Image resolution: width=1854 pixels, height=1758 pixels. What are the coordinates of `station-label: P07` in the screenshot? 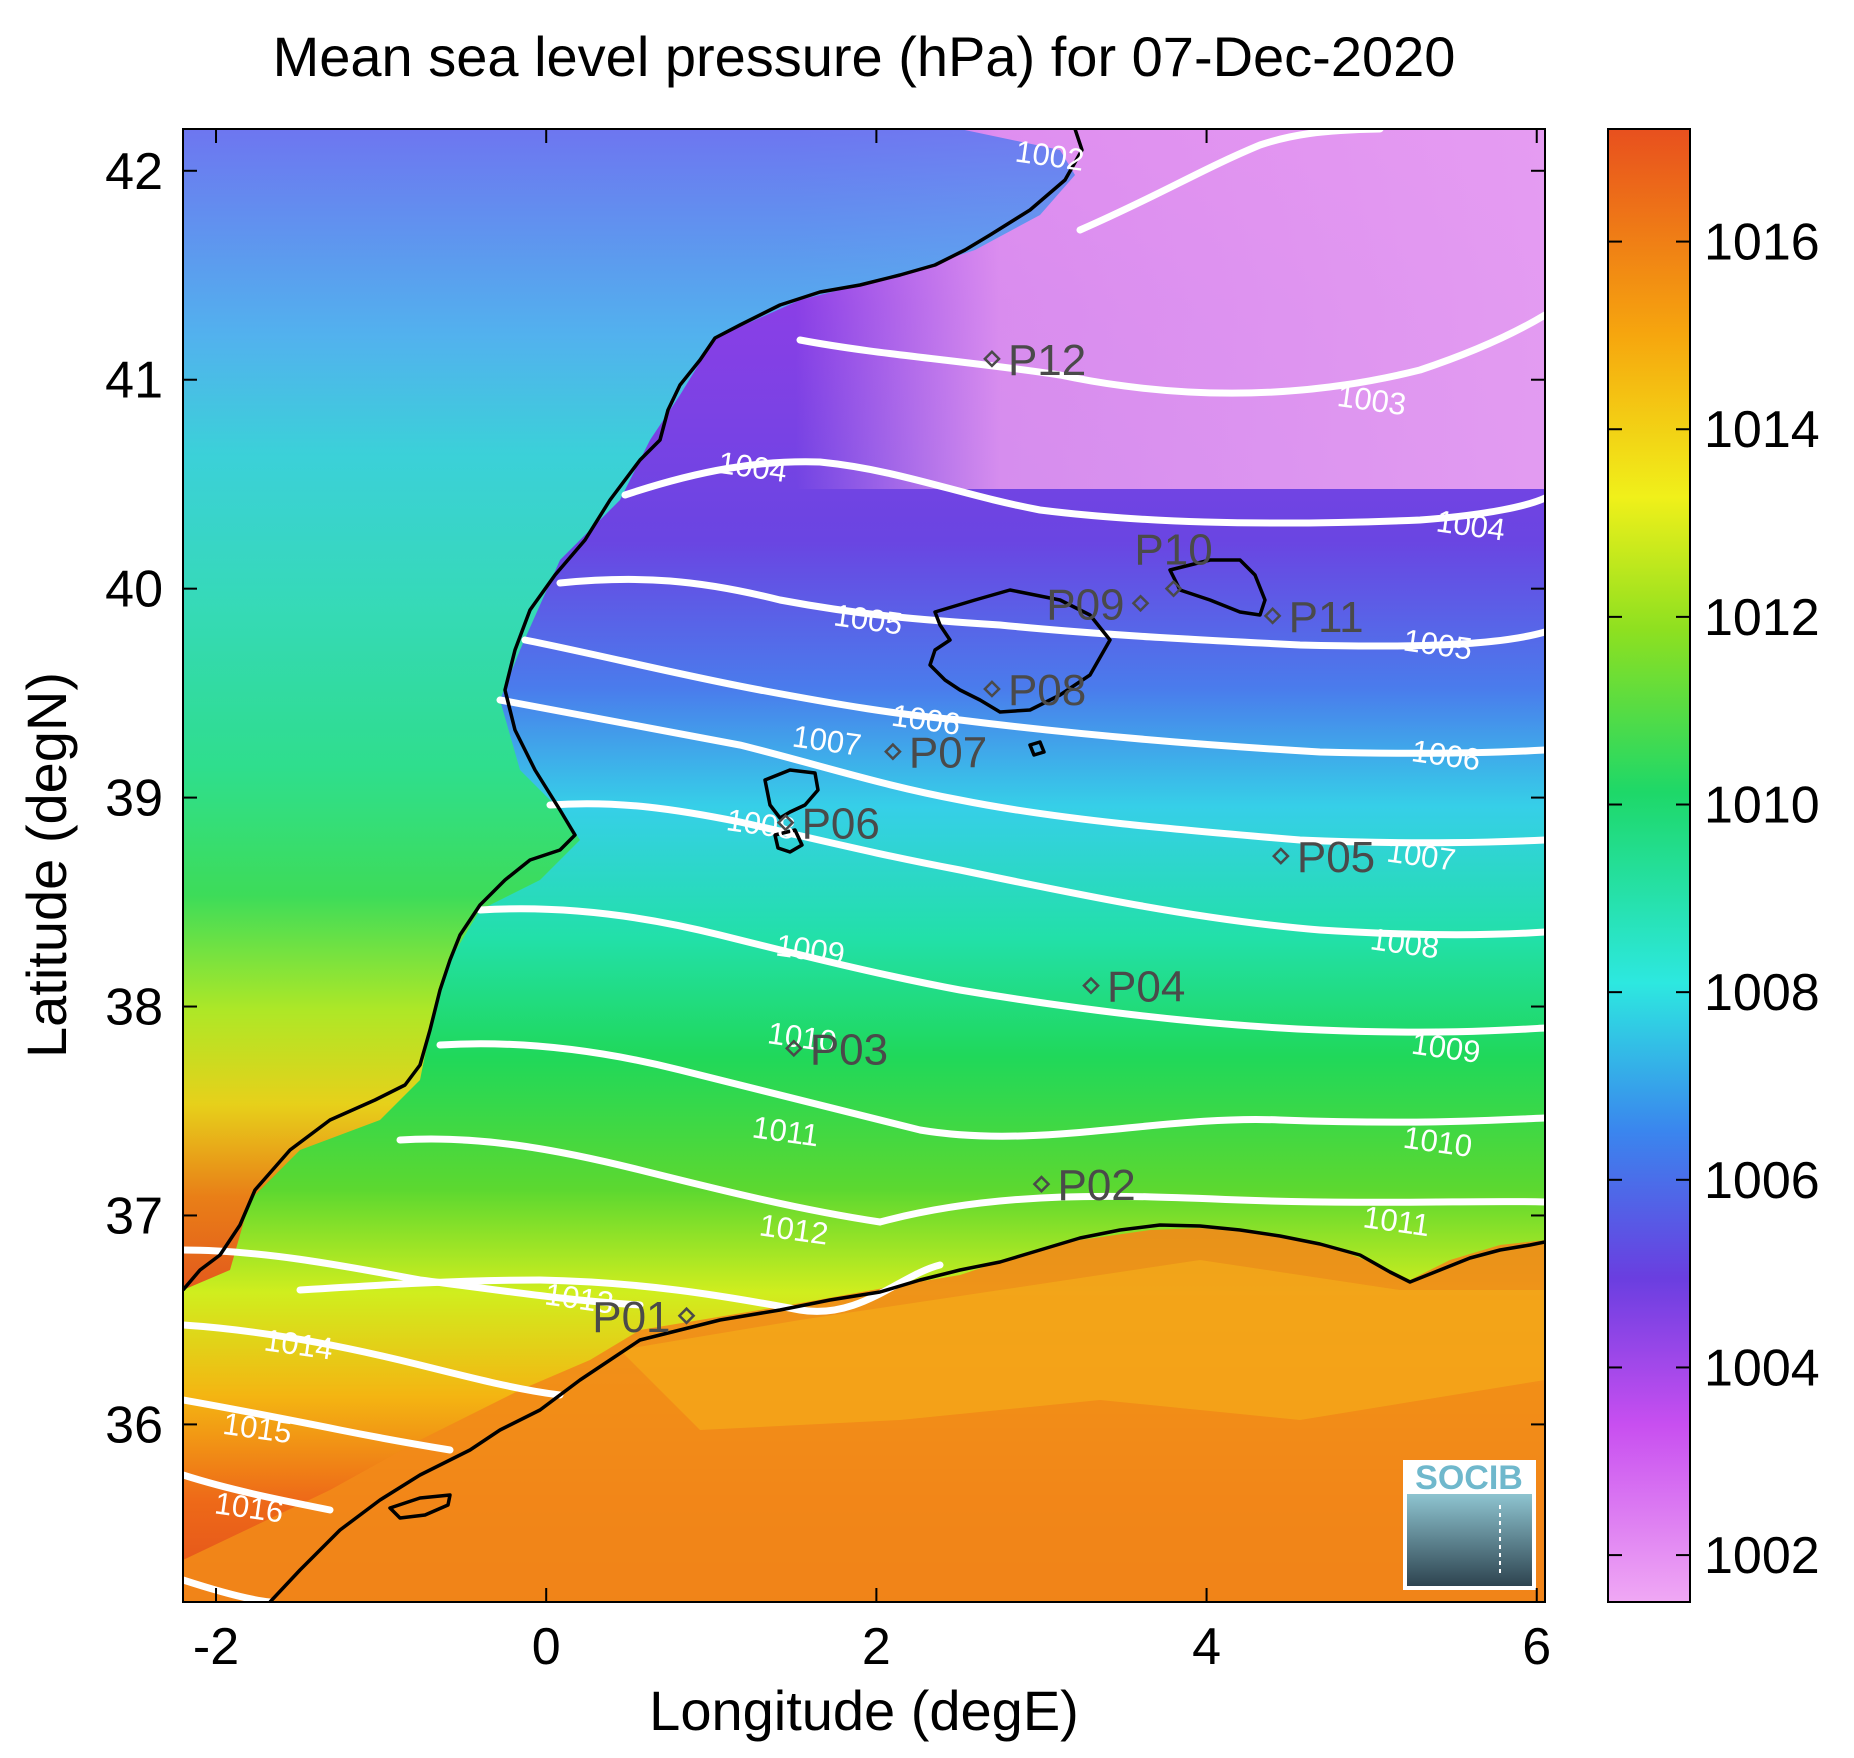 It's located at (948, 753).